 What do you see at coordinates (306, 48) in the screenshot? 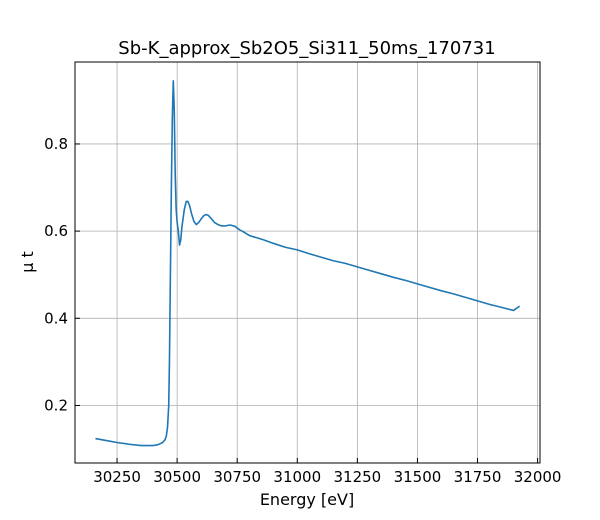
I see `chart-title: Sb-K_approx_Sb2O5_Si311_50ms_170731` at bounding box center [306, 48].